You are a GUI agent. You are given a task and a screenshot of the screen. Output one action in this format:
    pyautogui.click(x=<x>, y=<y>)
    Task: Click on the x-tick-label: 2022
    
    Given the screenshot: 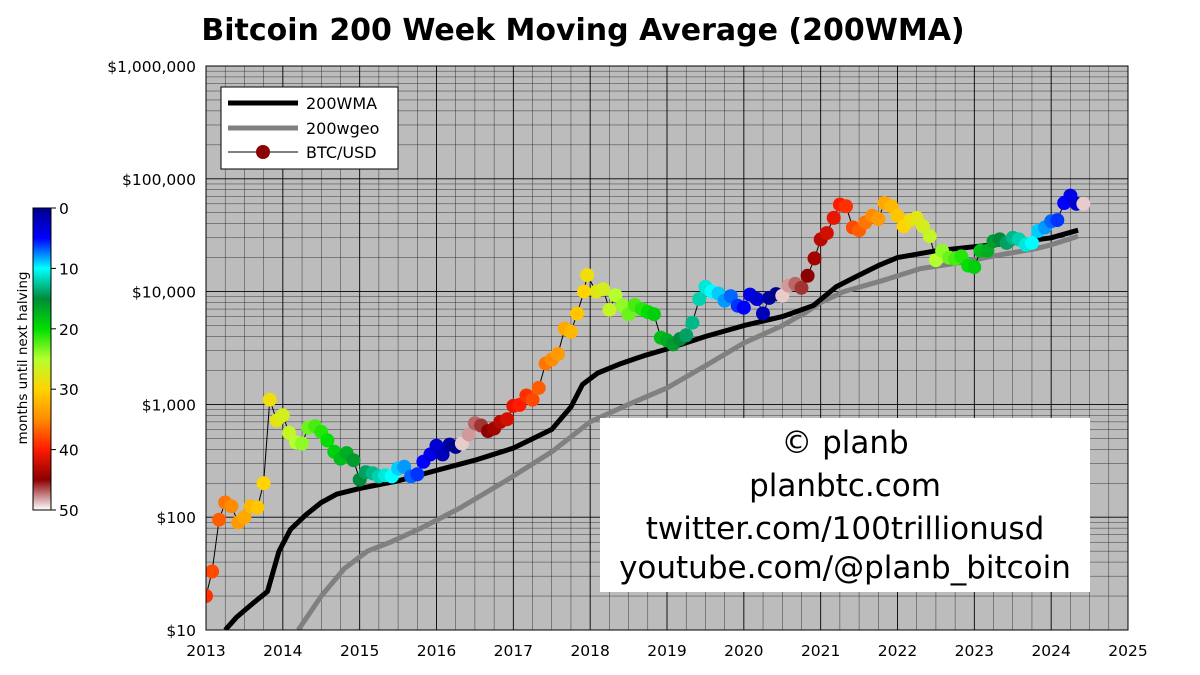 What is the action you would take?
    pyautogui.click(x=897, y=651)
    